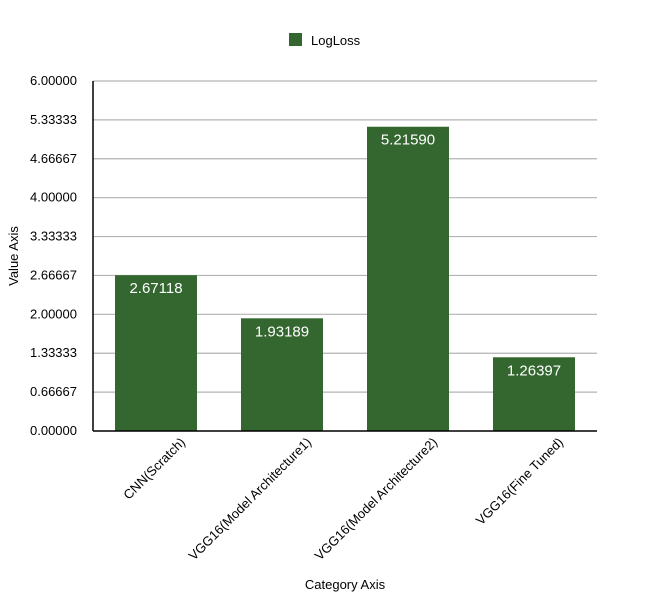 The image size is (665, 614). What do you see at coordinates (53, 197) in the screenshot?
I see `y-tick-label: 4.00000` at bounding box center [53, 197].